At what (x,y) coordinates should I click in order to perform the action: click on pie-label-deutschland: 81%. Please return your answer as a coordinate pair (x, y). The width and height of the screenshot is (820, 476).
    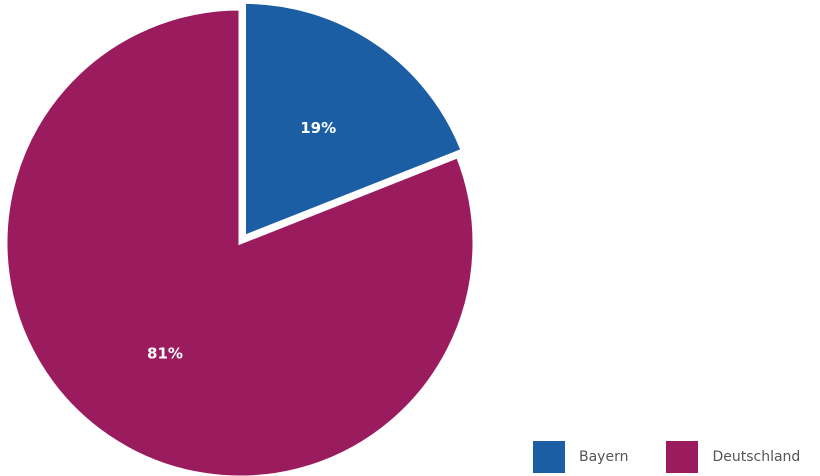
    Looking at the image, I should click on (165, 353).